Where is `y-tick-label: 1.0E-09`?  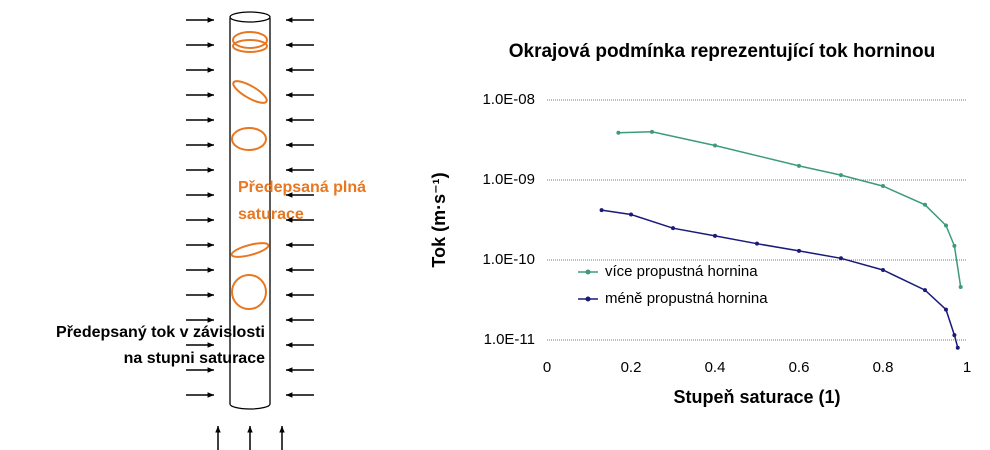 y-tick-label: 1.0E-09 is located at coordinates (508, 179).